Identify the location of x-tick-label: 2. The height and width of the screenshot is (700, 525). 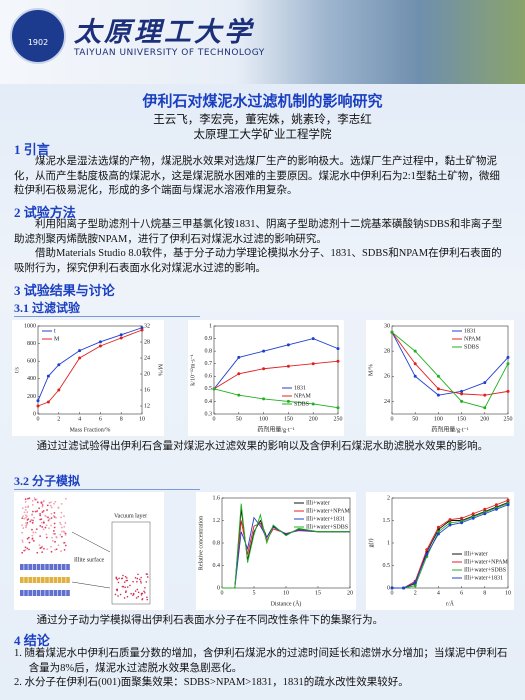
(415, 593).